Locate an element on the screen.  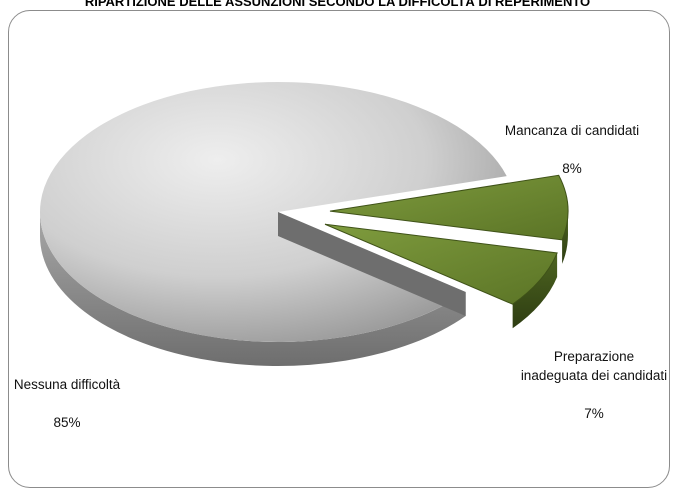
label-nessuna: Nessuna difficoltà 85% is located at coordinates (67, 394).